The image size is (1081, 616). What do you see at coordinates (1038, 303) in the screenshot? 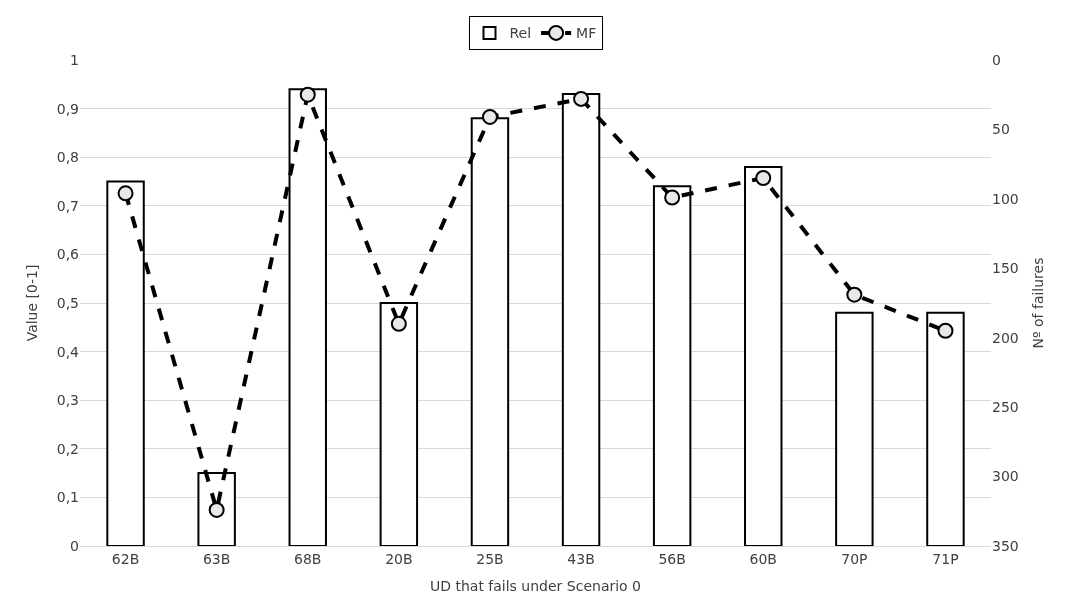
I see `y2-axis-title: Nº of failures` at bounding box center [1038, 303].